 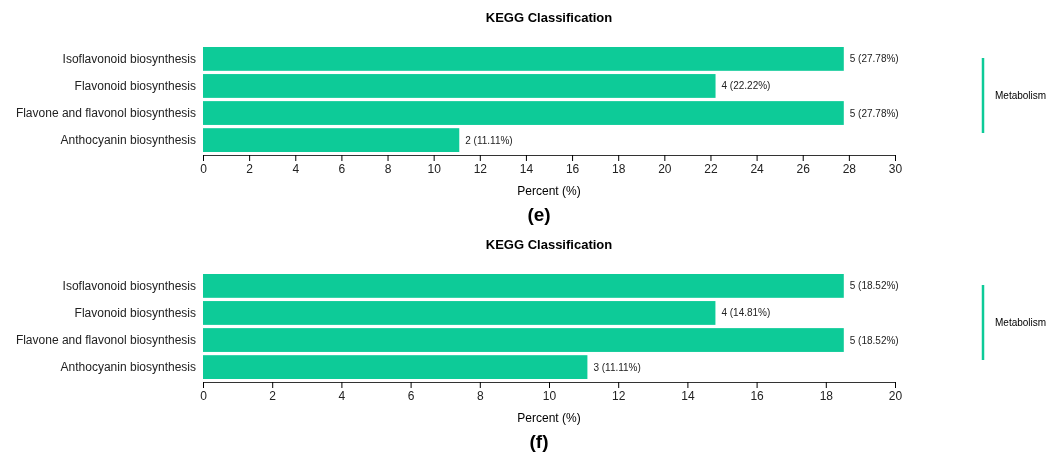 I want to click on data-label: 2 (11.11%), so click(x=489, y=140).